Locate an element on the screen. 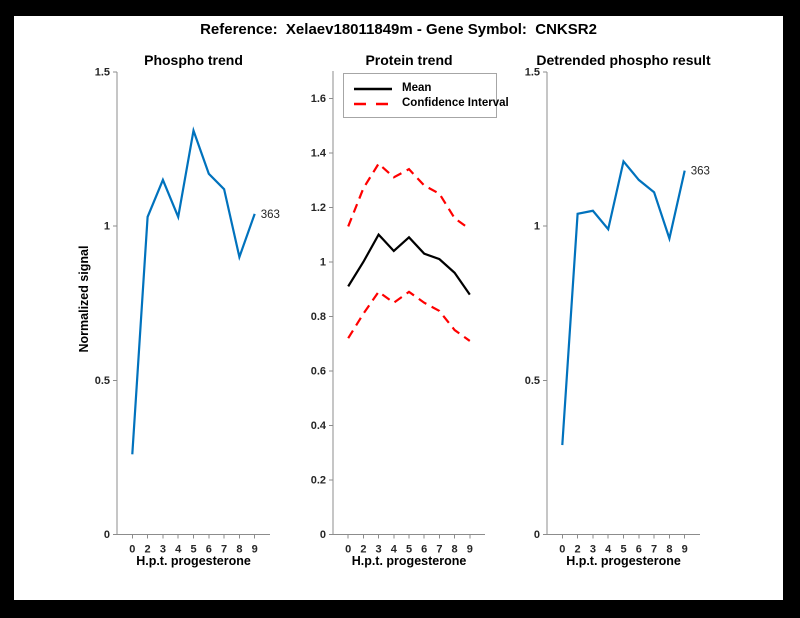 The image size is (800, 618). detrended-phospho-line is located at coordinates (623, 302).